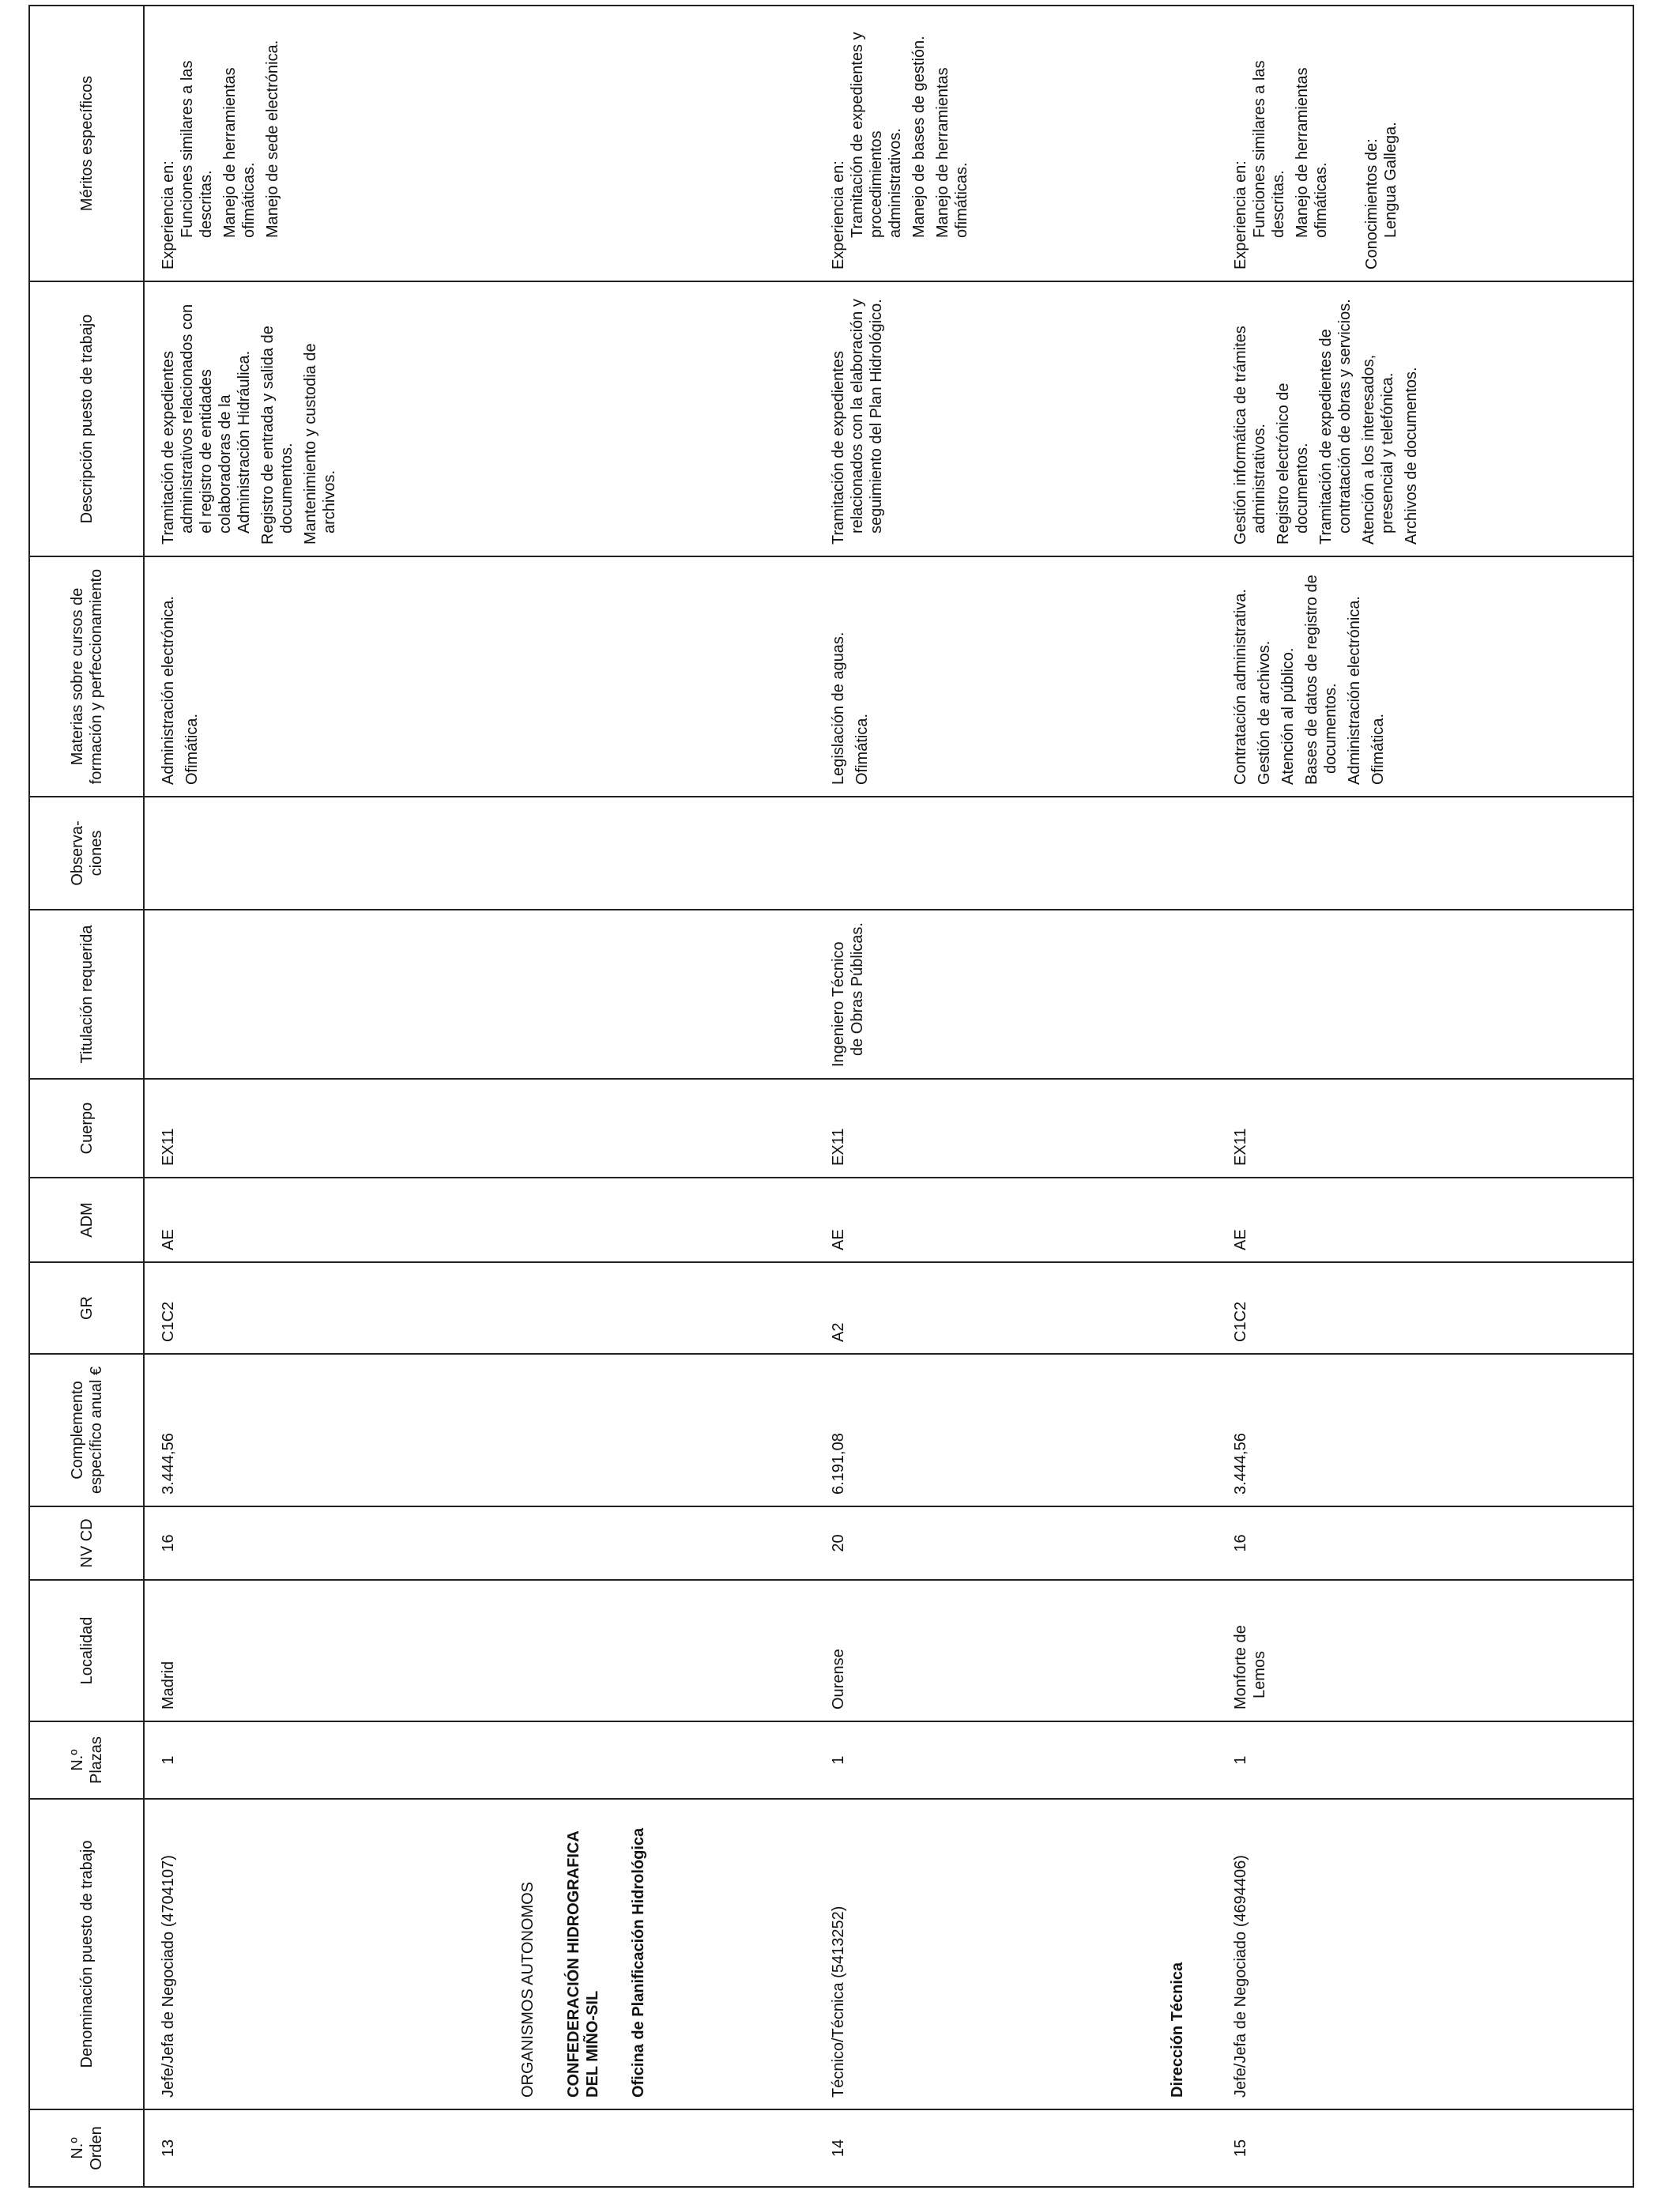 This screenshot has height=2194, width=1680. What do you see at coordinates (984, 1543) in the screenshot?
I see `cell: 20` at bounding box center [984, 1543].